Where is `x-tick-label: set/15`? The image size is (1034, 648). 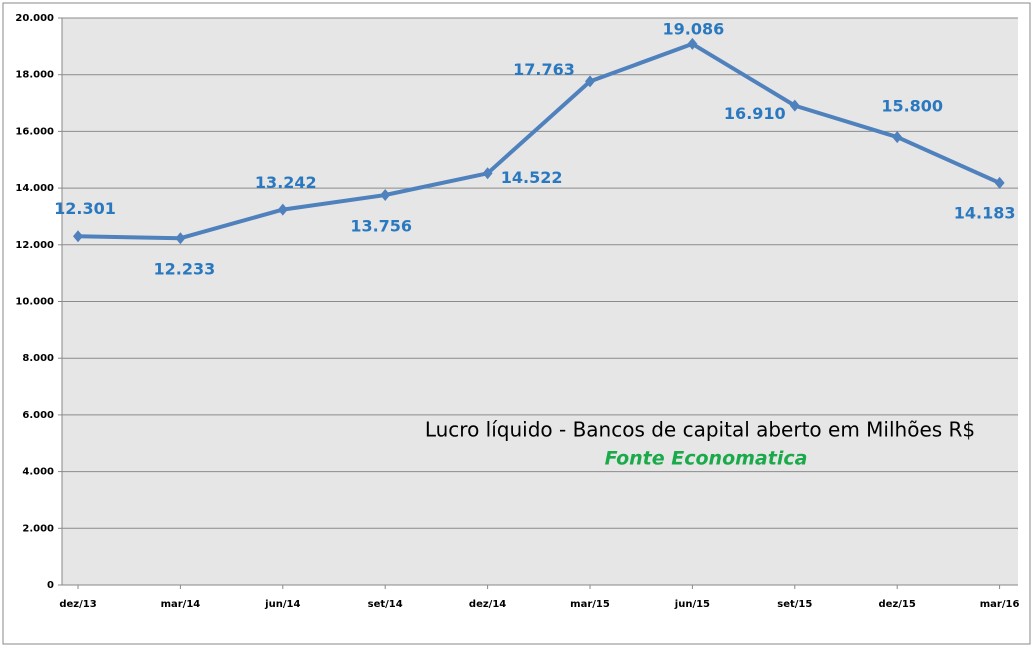 x-tick-label: set/15 is located at coordinates (794, 604).